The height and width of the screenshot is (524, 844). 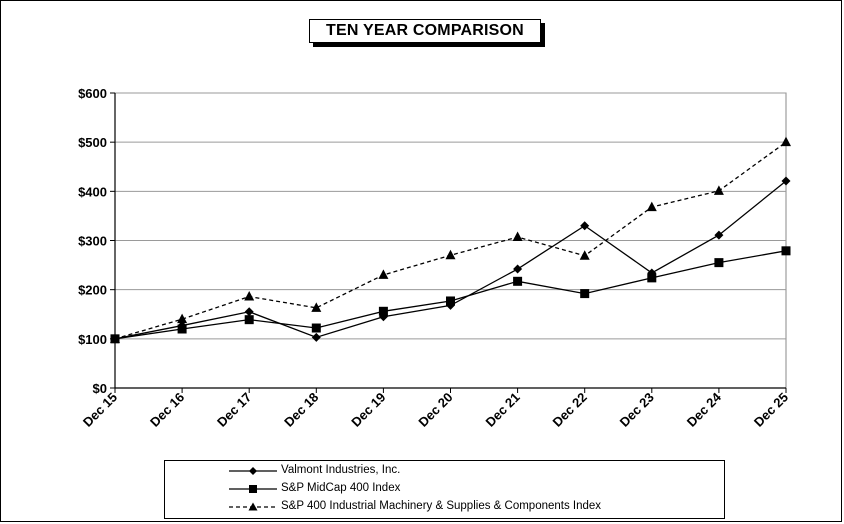 What do you see at coordinates (92, 290) in the screenshot?
I see `y-tick-label: $200` at bounding box center [92, 290].